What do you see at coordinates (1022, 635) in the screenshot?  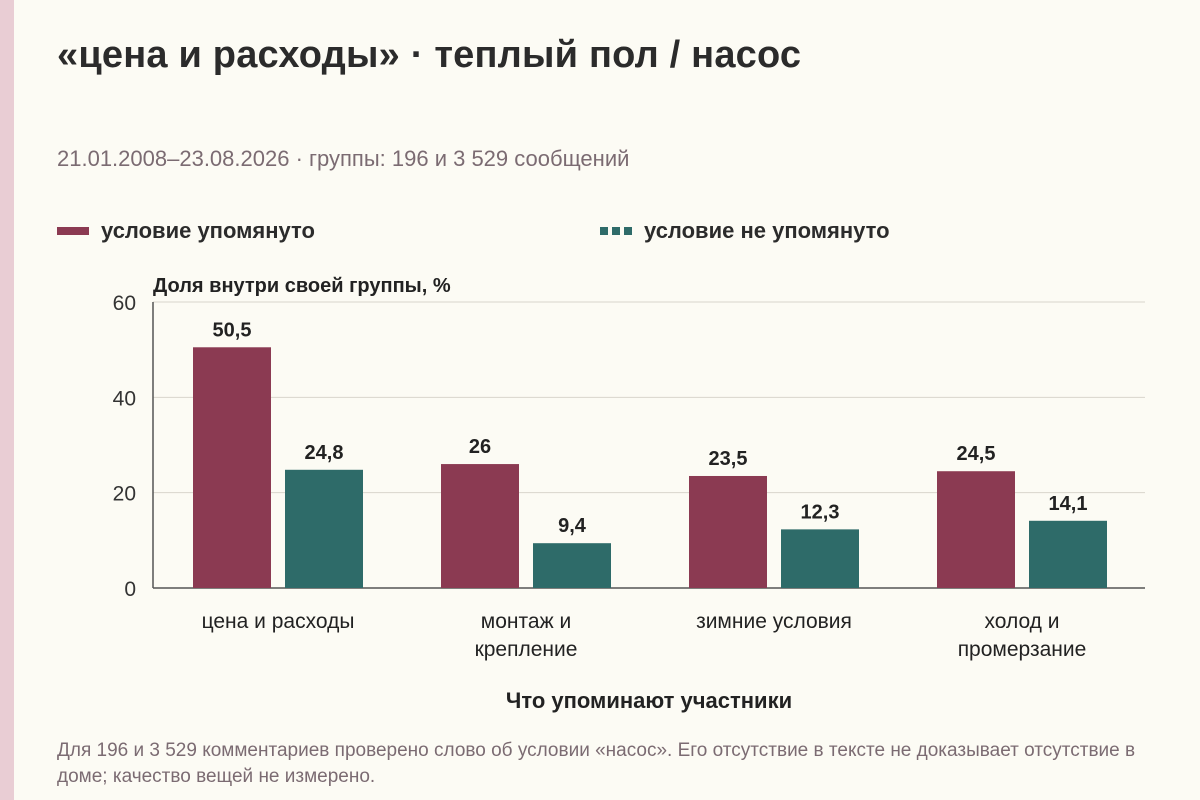 I see `x-tick-label: холод и промерзание` at bounding box center [1022, 635].